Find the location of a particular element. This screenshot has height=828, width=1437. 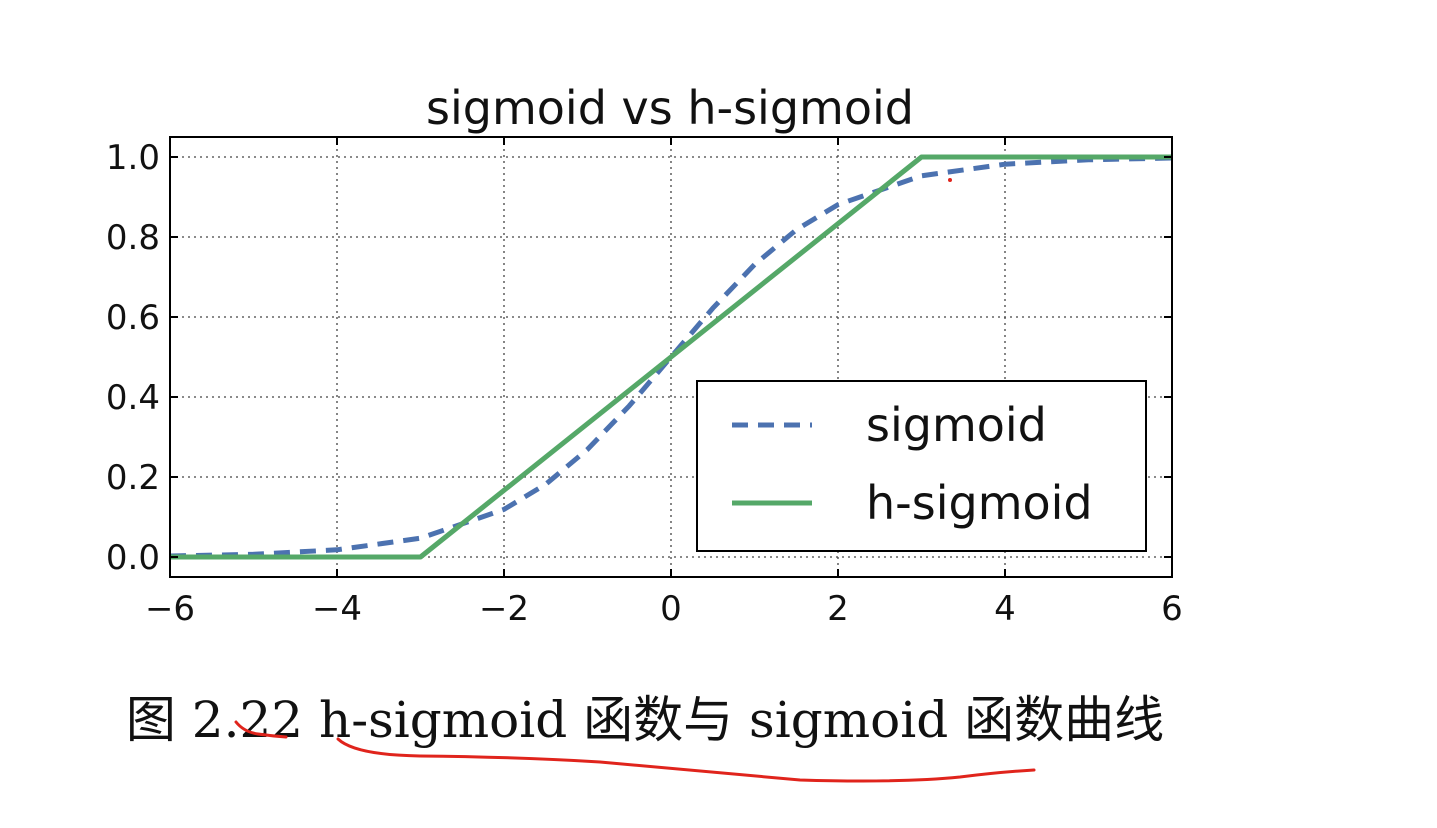

legend: sigmoid h-sigmoid is located at coordinates (921, 466).